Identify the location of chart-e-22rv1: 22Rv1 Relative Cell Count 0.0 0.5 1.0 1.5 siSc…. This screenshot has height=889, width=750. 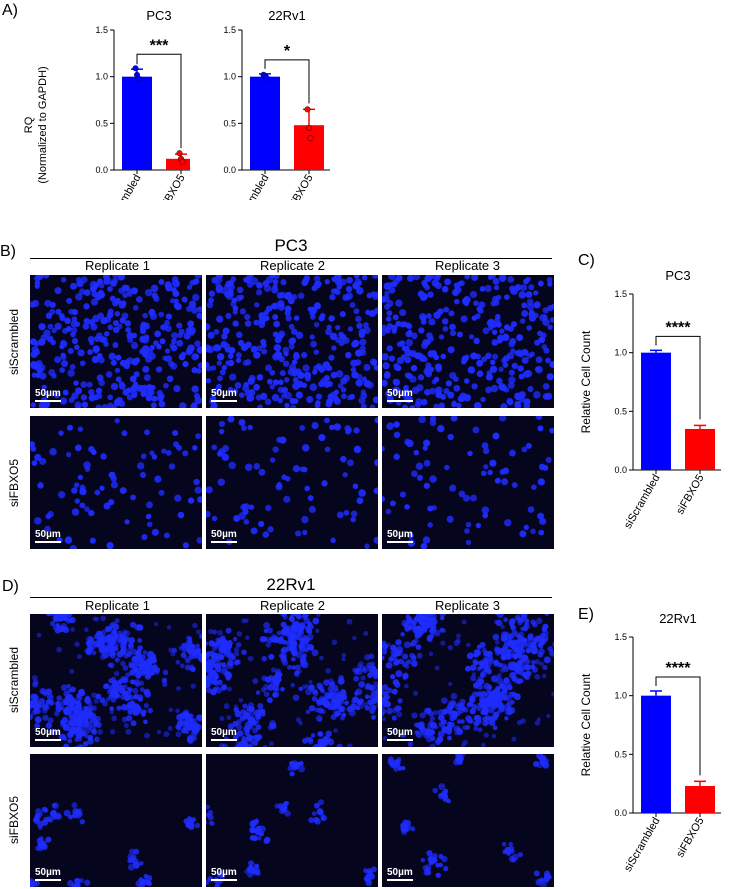
(650, 742).